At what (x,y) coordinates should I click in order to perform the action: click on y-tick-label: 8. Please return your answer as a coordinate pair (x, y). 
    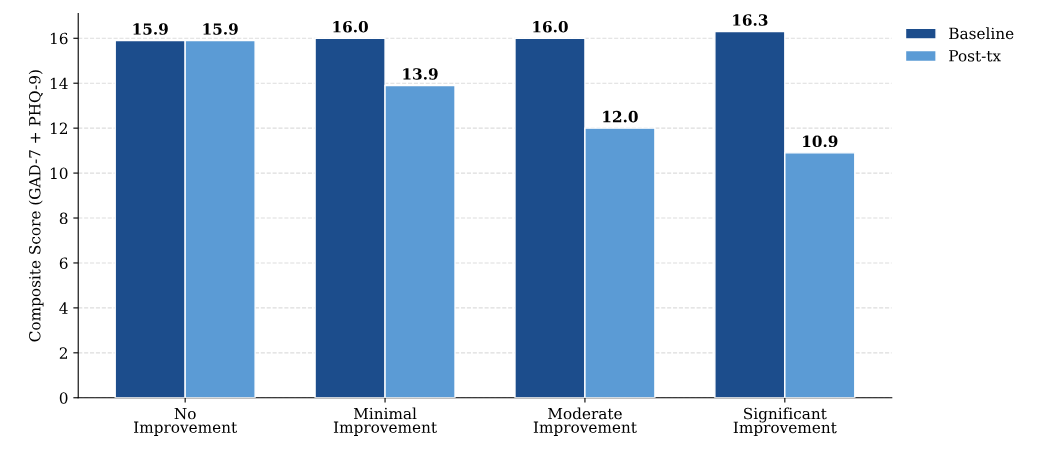
    Looking at the image, I should click on (63, 218).